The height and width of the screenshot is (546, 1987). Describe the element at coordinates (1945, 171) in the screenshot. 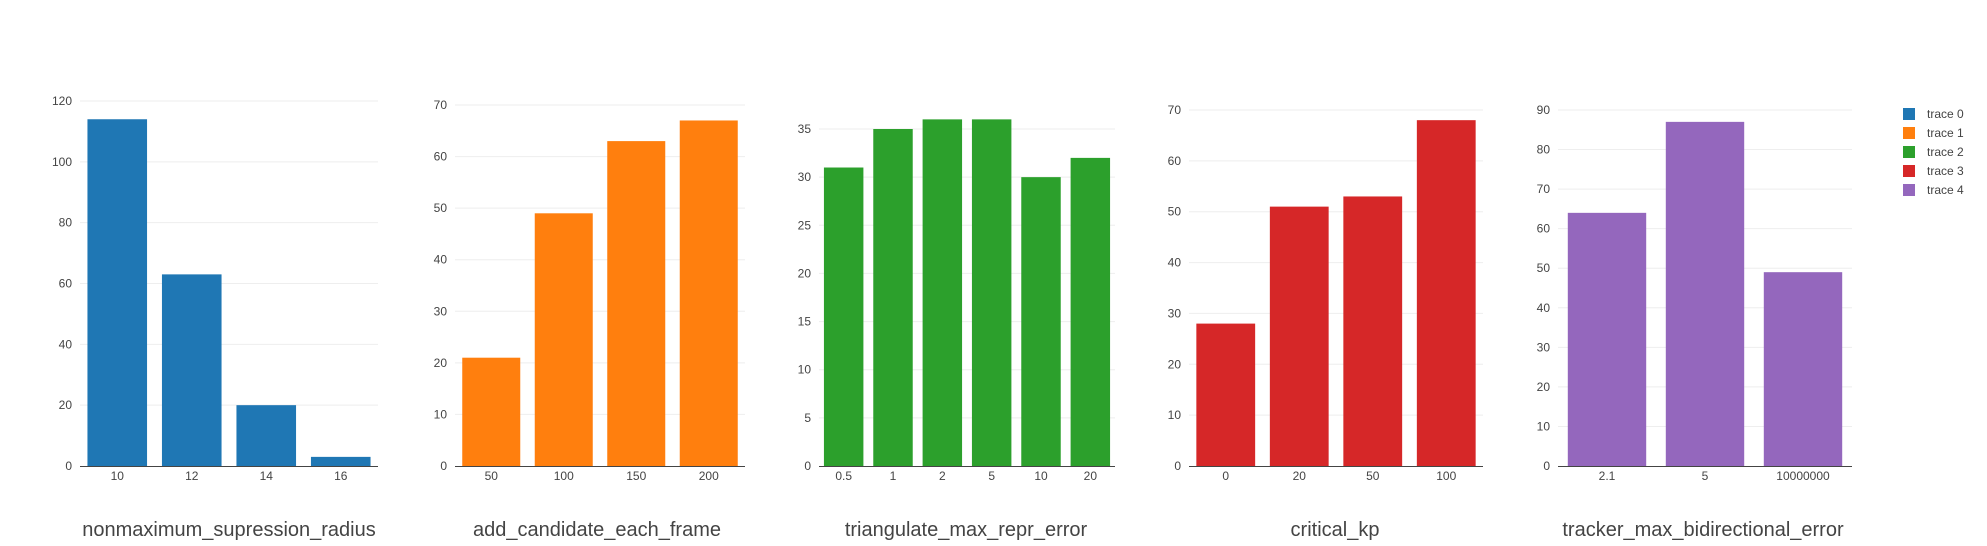

I see `legend-label: trace 3` at that location.